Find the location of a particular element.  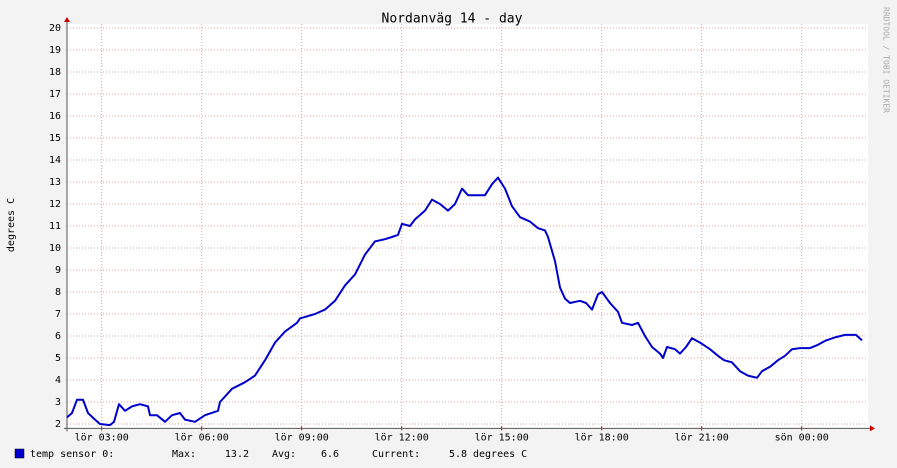

x-tick-label: lör 12:00 is located at coordinates (402, 437).